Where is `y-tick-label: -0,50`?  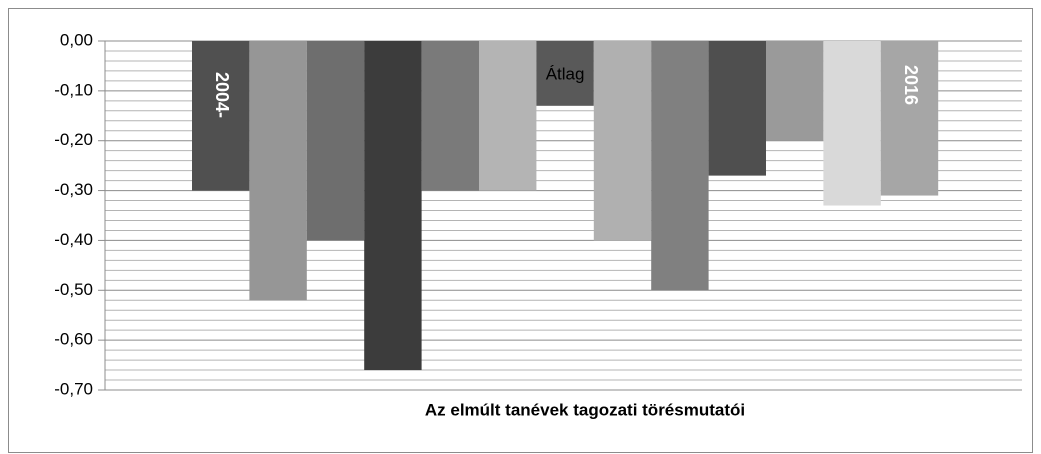 y-tick-label: -0,50 is located at coordinates (73, 289).